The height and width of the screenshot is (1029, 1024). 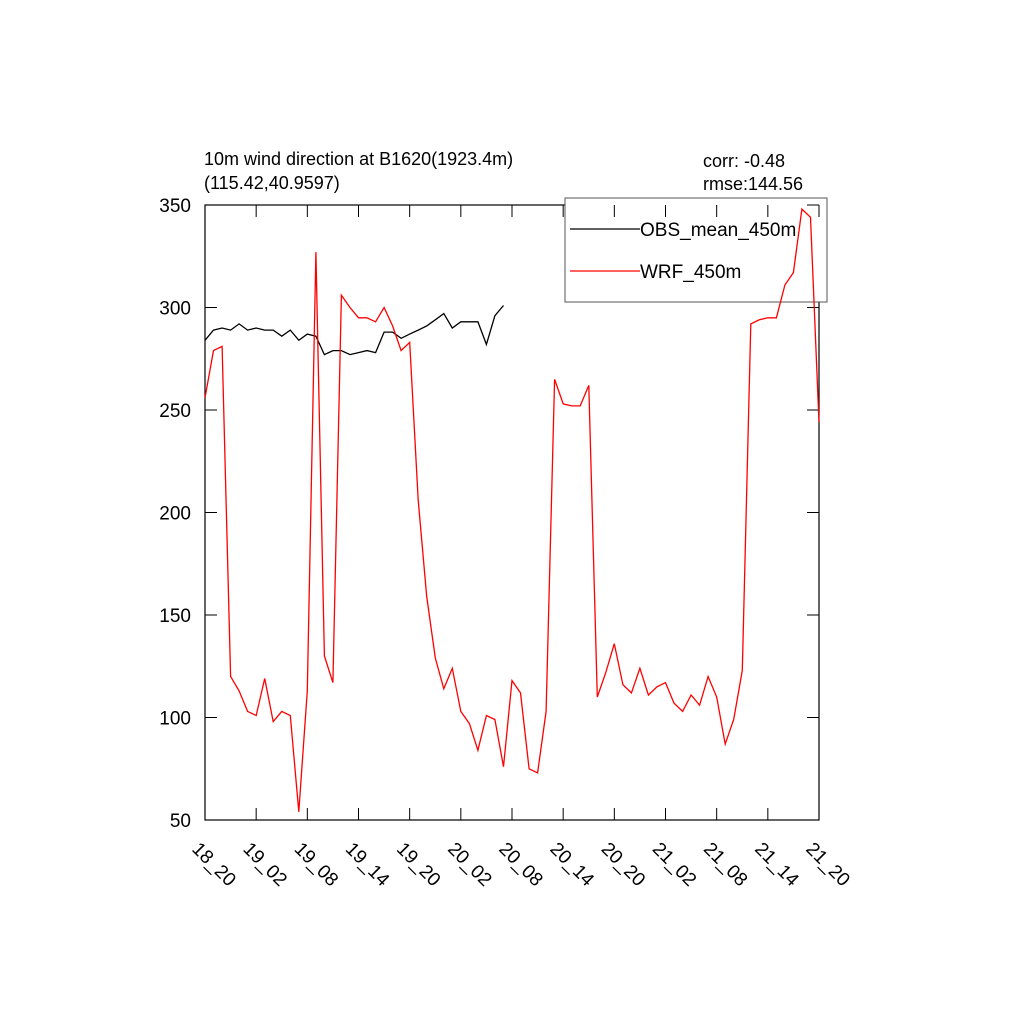 I want to click on x-tick-label: 20_02, so click(x=469, y=865).